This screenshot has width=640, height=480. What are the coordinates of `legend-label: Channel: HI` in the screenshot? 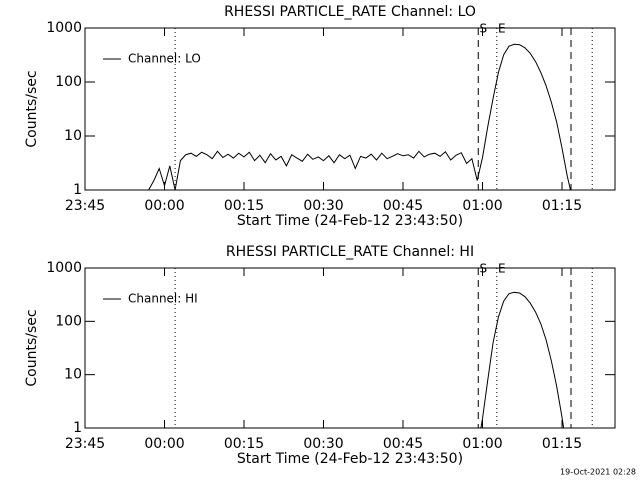 It's located at (163, 299).